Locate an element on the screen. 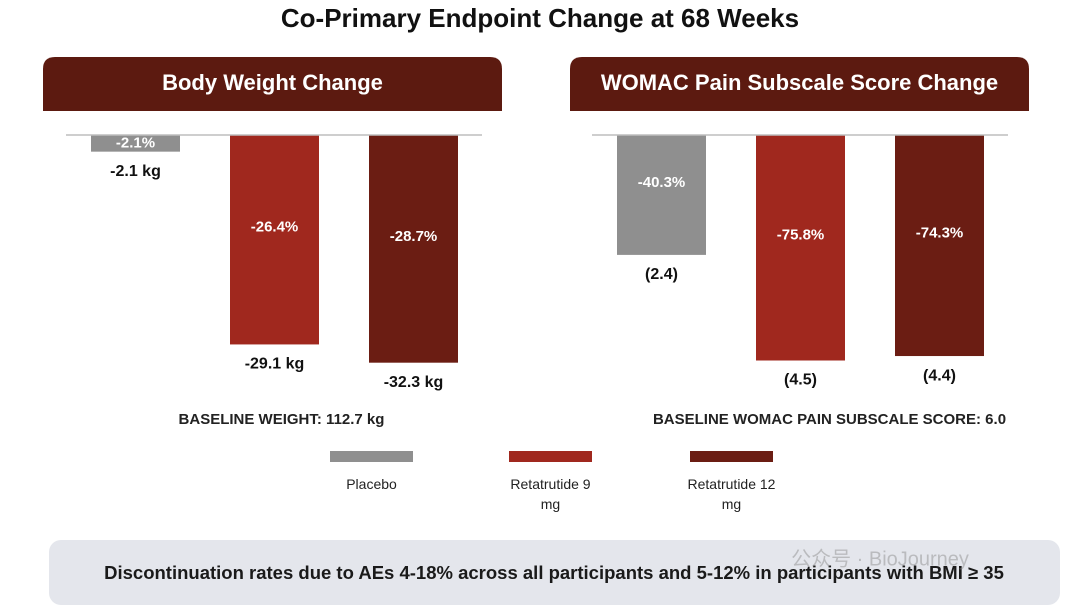 Image resolution: width=1080 pixels, height=611 pixels. value-label: -2.1% is located at coordinates (135, 142).